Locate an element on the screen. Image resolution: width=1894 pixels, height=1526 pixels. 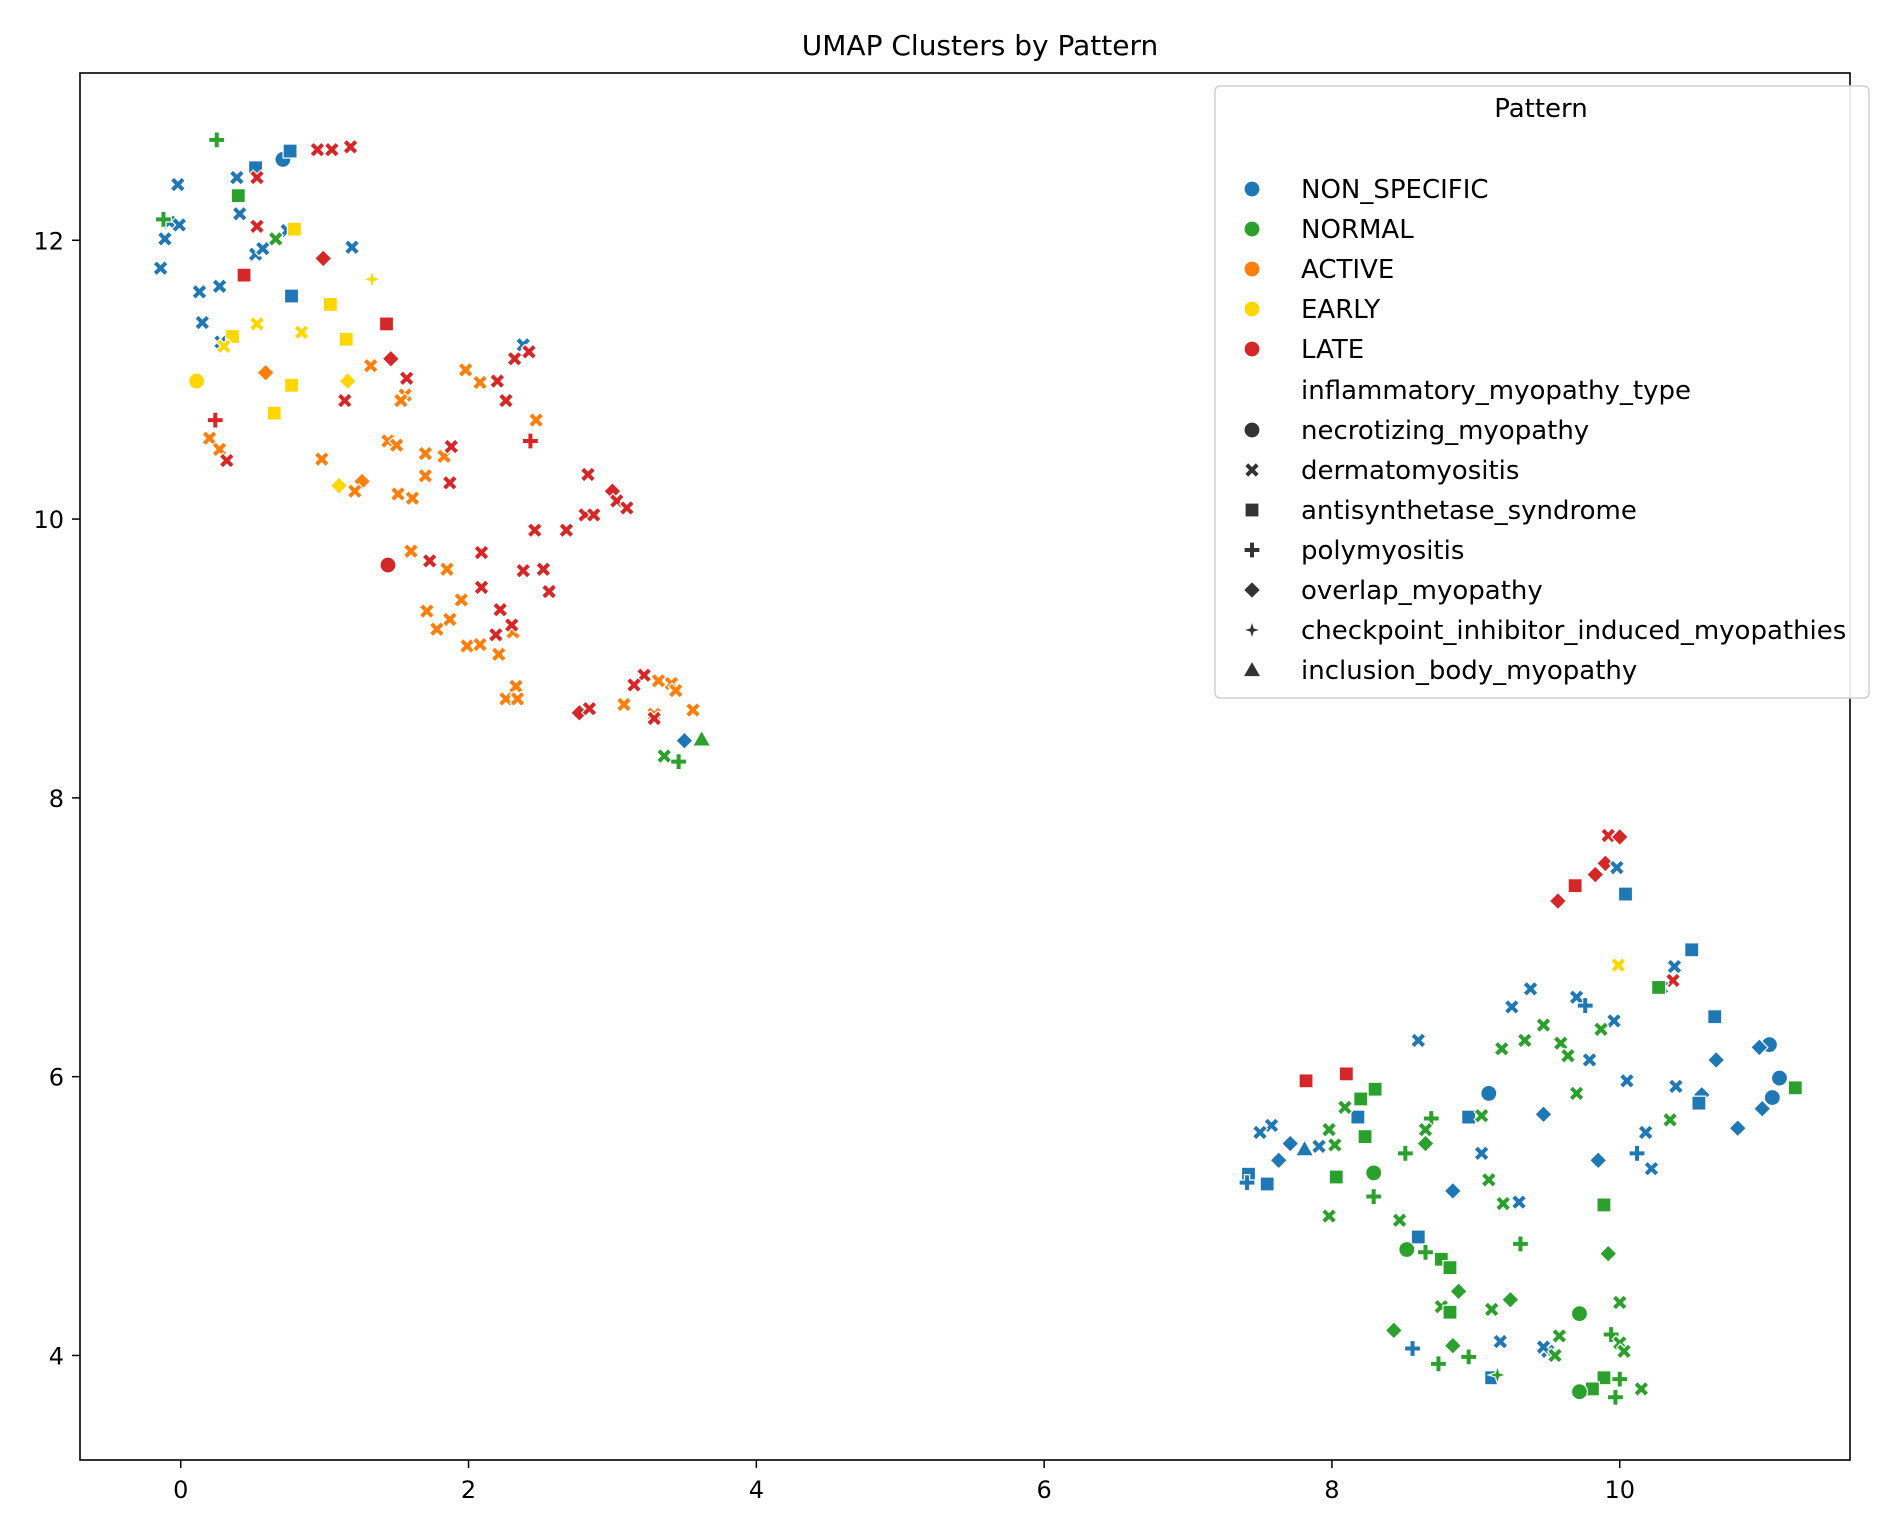
legend-marker-label: checkpoint_inhibitor_induced_myopathies is located at coordinates (1573, 631).